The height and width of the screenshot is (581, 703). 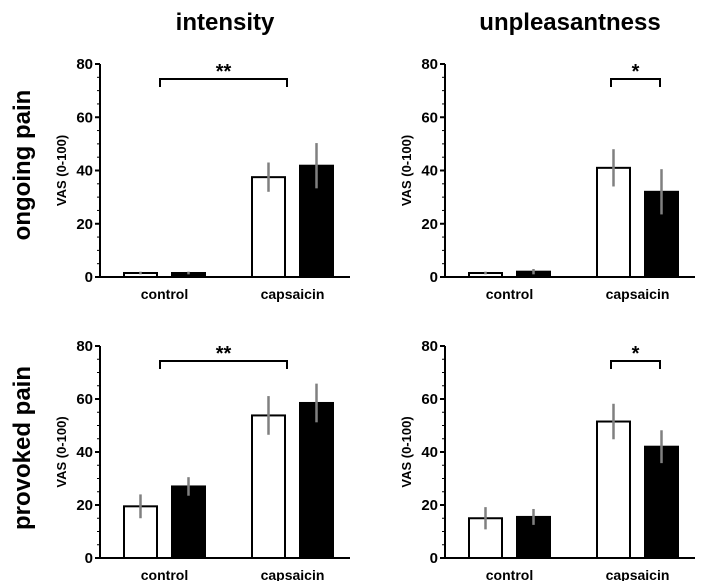 What do you see at coordinates (569, 22) in the screenshot?
I see `column-title-unpleasantness: unpleasantness` at bounding box center [569, 22].